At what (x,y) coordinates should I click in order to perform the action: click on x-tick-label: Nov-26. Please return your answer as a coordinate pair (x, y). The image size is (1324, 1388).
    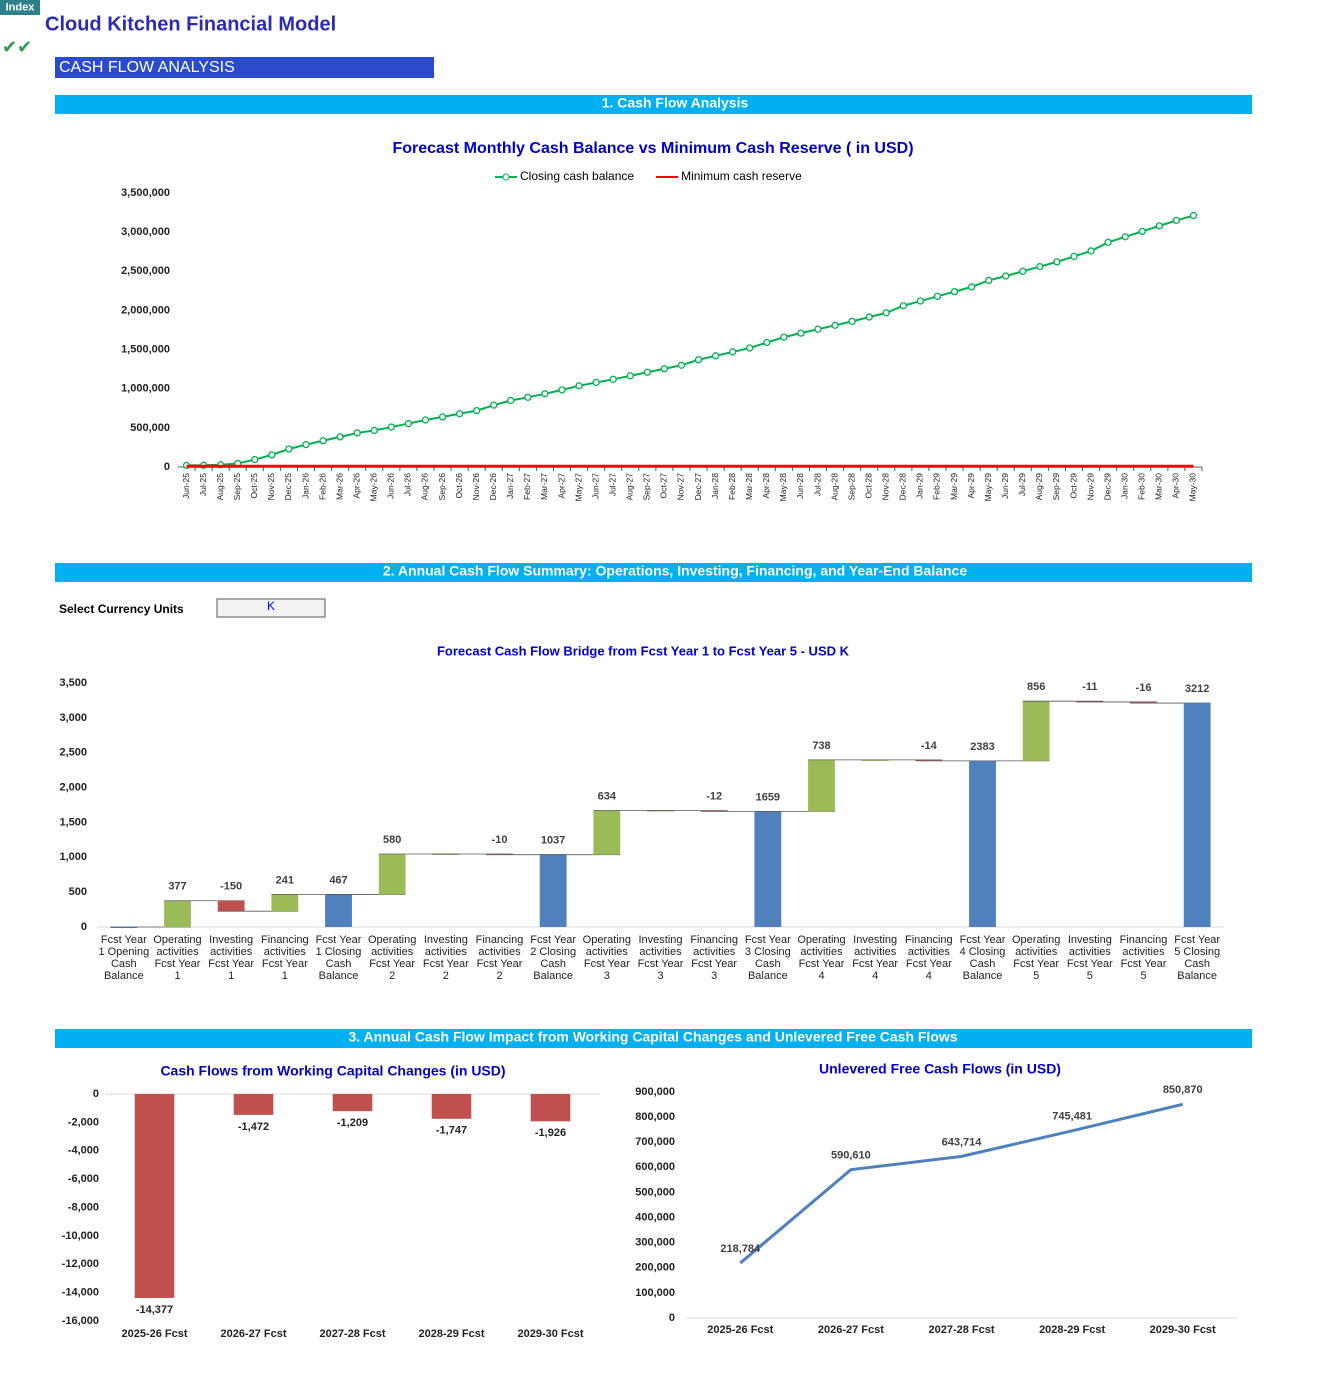
    Looking at the image, I should click on (476, 487).